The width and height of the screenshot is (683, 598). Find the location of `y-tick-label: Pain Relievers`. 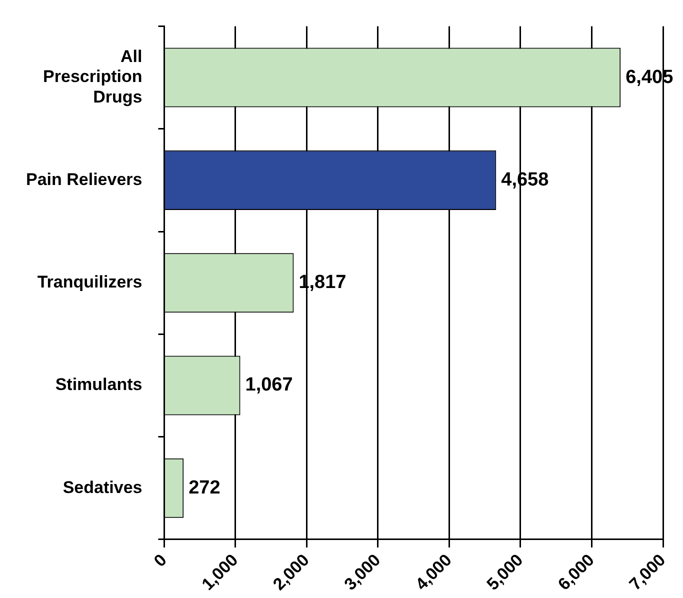

y-tick-label: Pain Relievers is located at coordinates (84, 179).